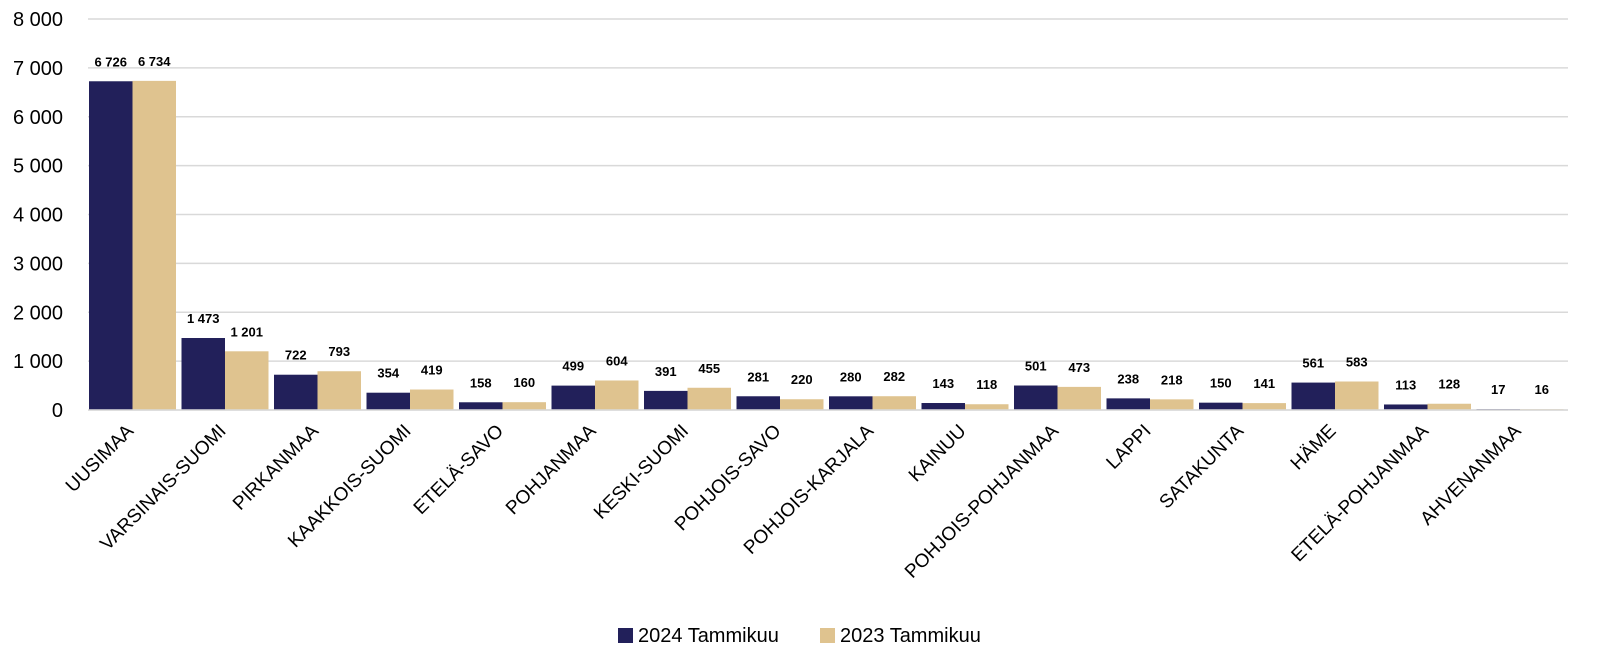  I want to click on data-label: 238, so click(1128, 378).